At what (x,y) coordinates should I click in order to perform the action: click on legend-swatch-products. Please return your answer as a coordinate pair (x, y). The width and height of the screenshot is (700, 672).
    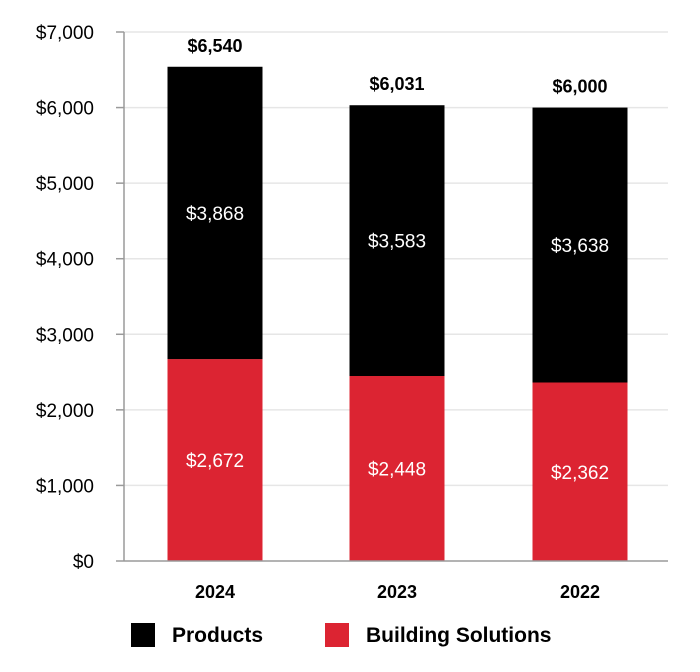
    Looking at the image, I should click on (143, 635).